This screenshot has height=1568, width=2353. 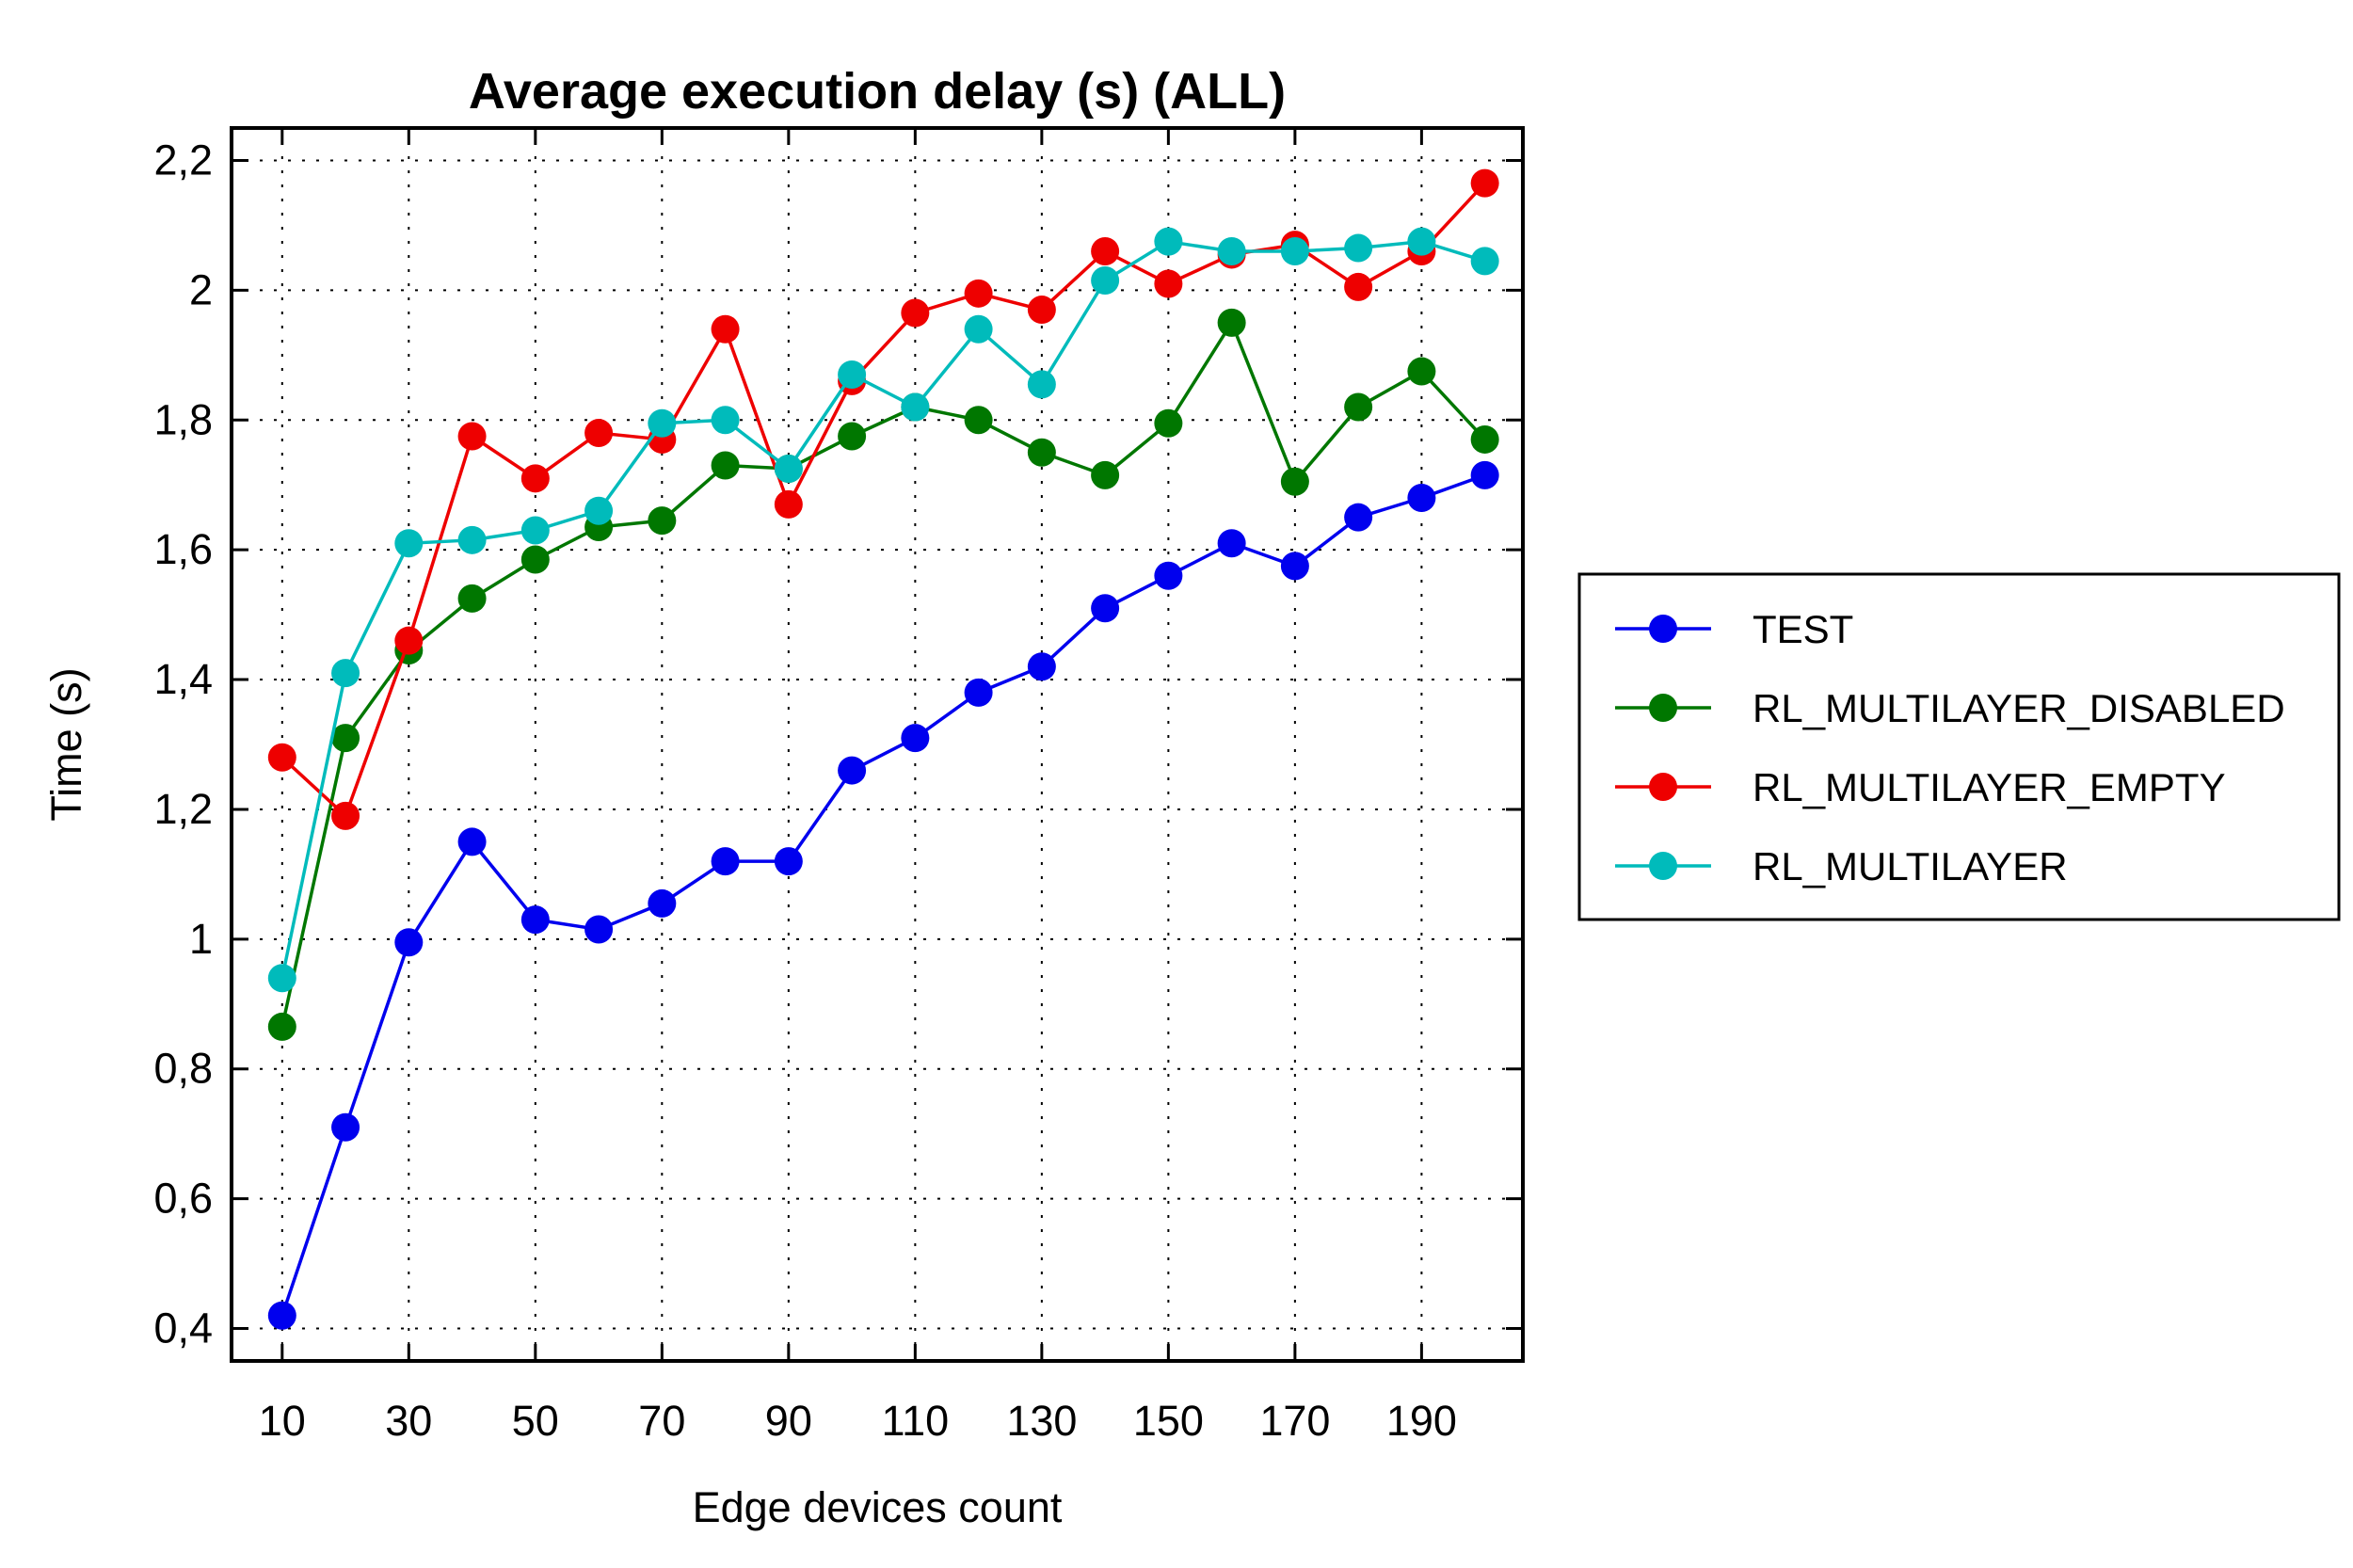 What do you see at coordinates (183, 419) in the screenshot?
I see `y-tick-label: 1,8` at bounding box center [183, 419].